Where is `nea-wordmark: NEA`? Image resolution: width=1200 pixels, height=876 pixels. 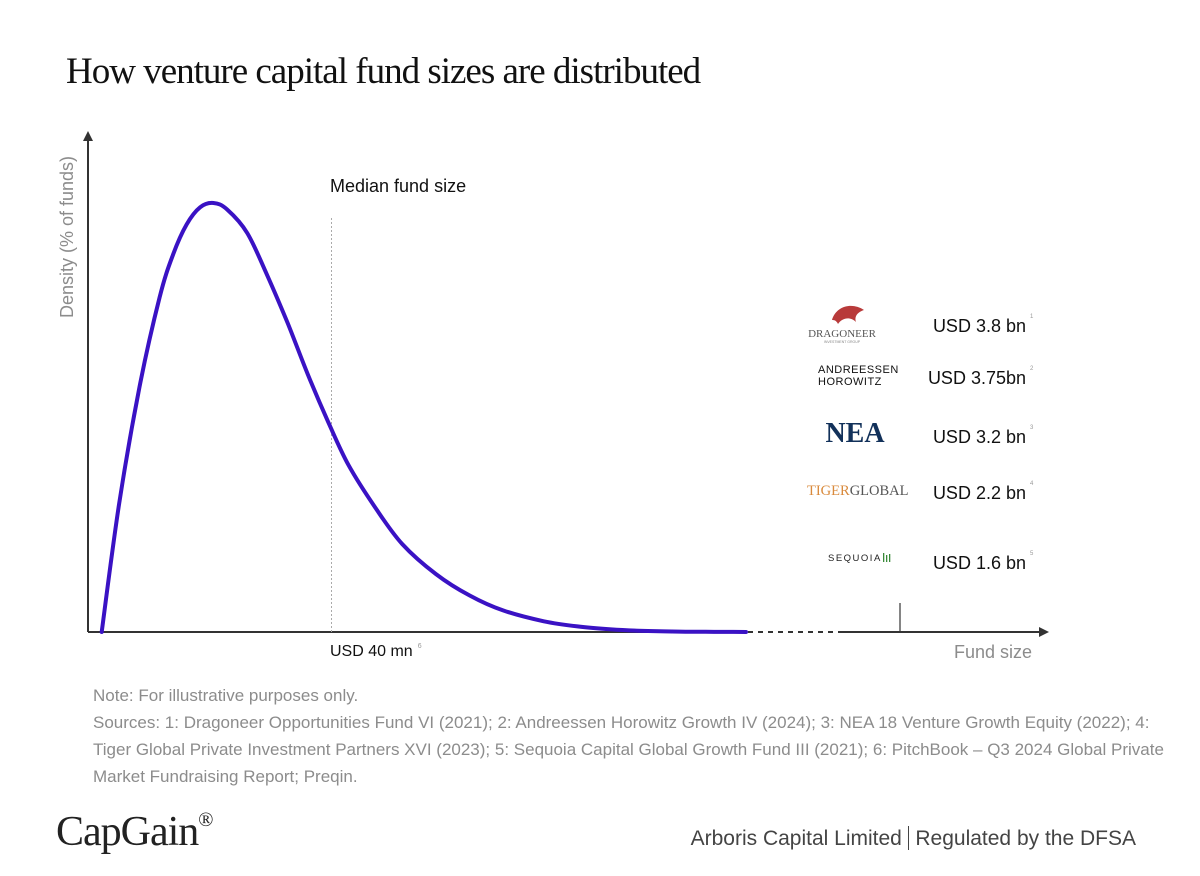 nea-wordmark: NEA is located at coordinates (855, 433).